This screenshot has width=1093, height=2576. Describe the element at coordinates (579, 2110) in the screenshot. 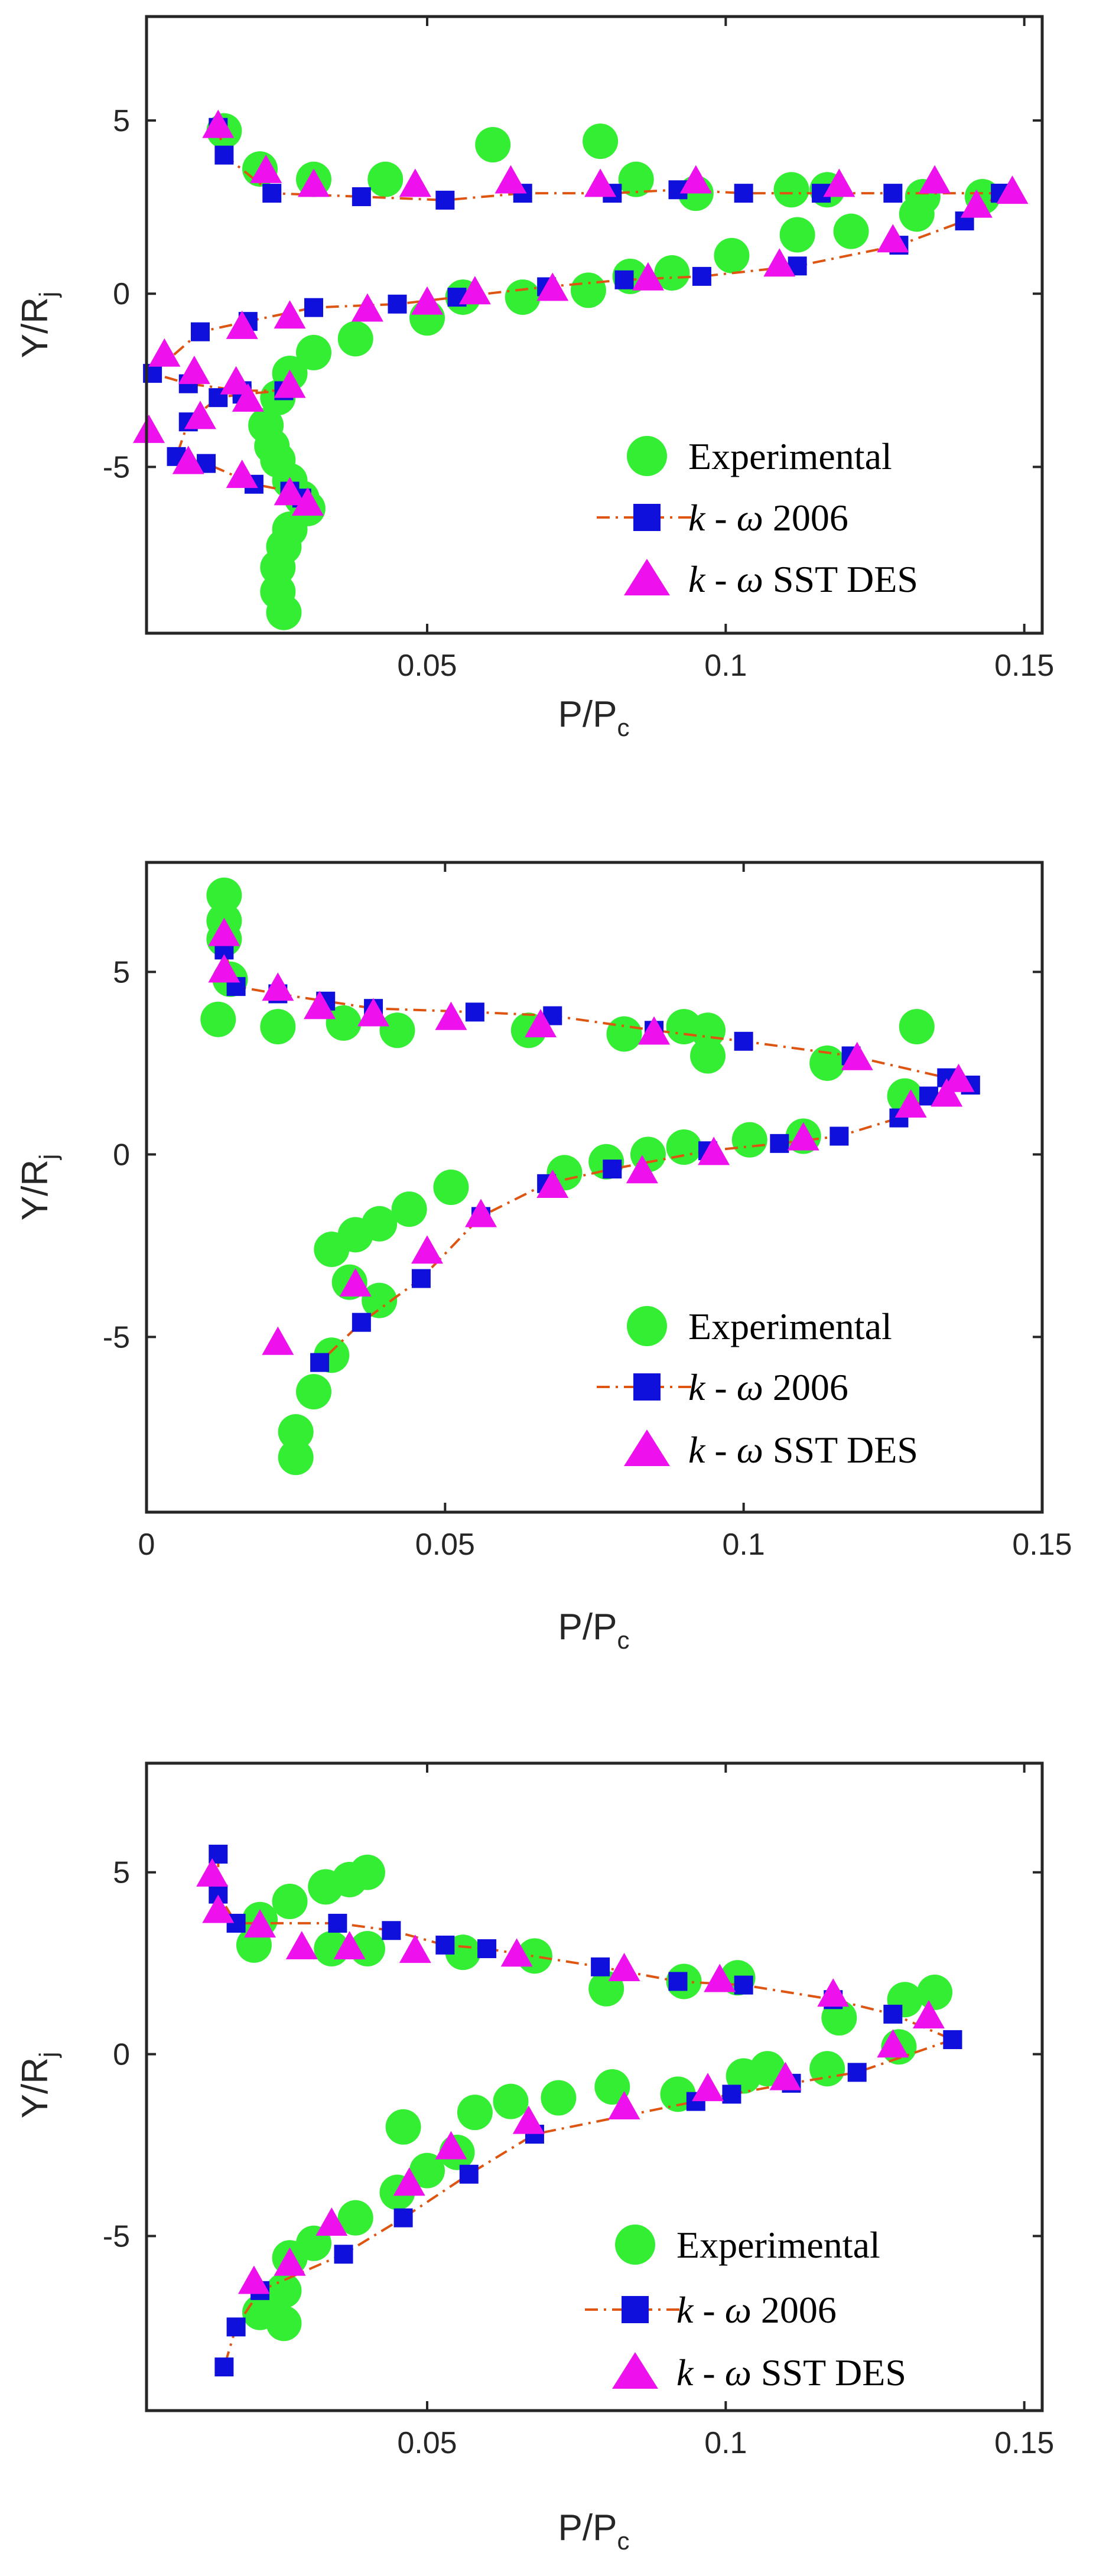

I see `panel-3-plot-area` at that location.